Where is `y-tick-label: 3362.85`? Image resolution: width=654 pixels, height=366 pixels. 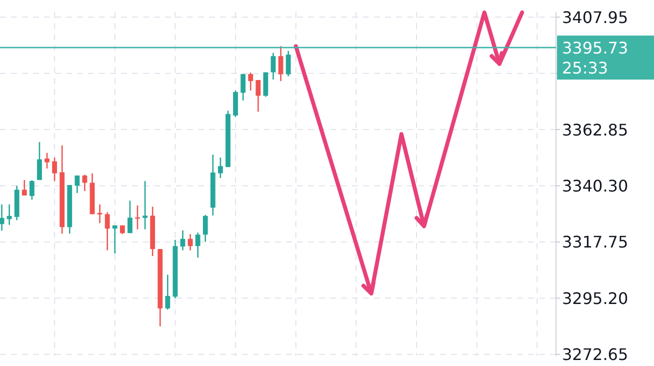
y-tick-label: 3362.85 is located at coordinates (595, 130).